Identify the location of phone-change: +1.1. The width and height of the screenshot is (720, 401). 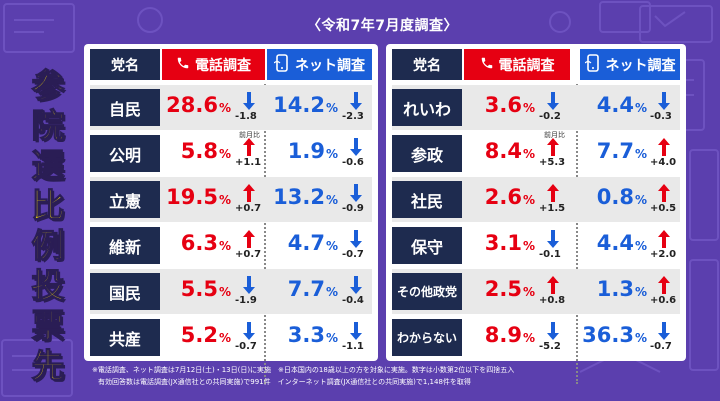
(248, 162).